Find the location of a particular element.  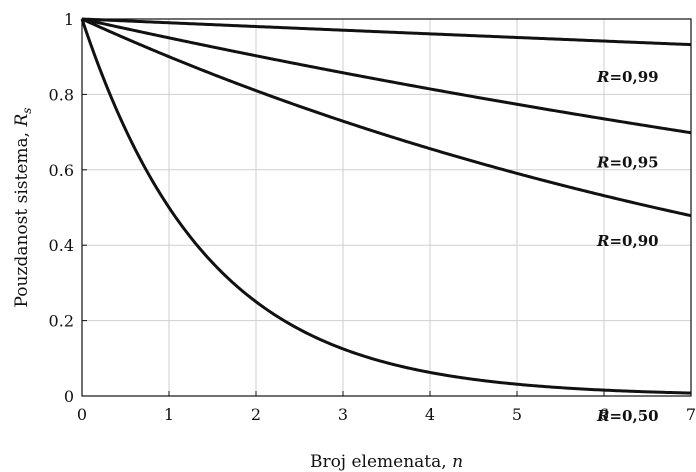

series-label: R=0,90 is located at coordinates (627, 241).